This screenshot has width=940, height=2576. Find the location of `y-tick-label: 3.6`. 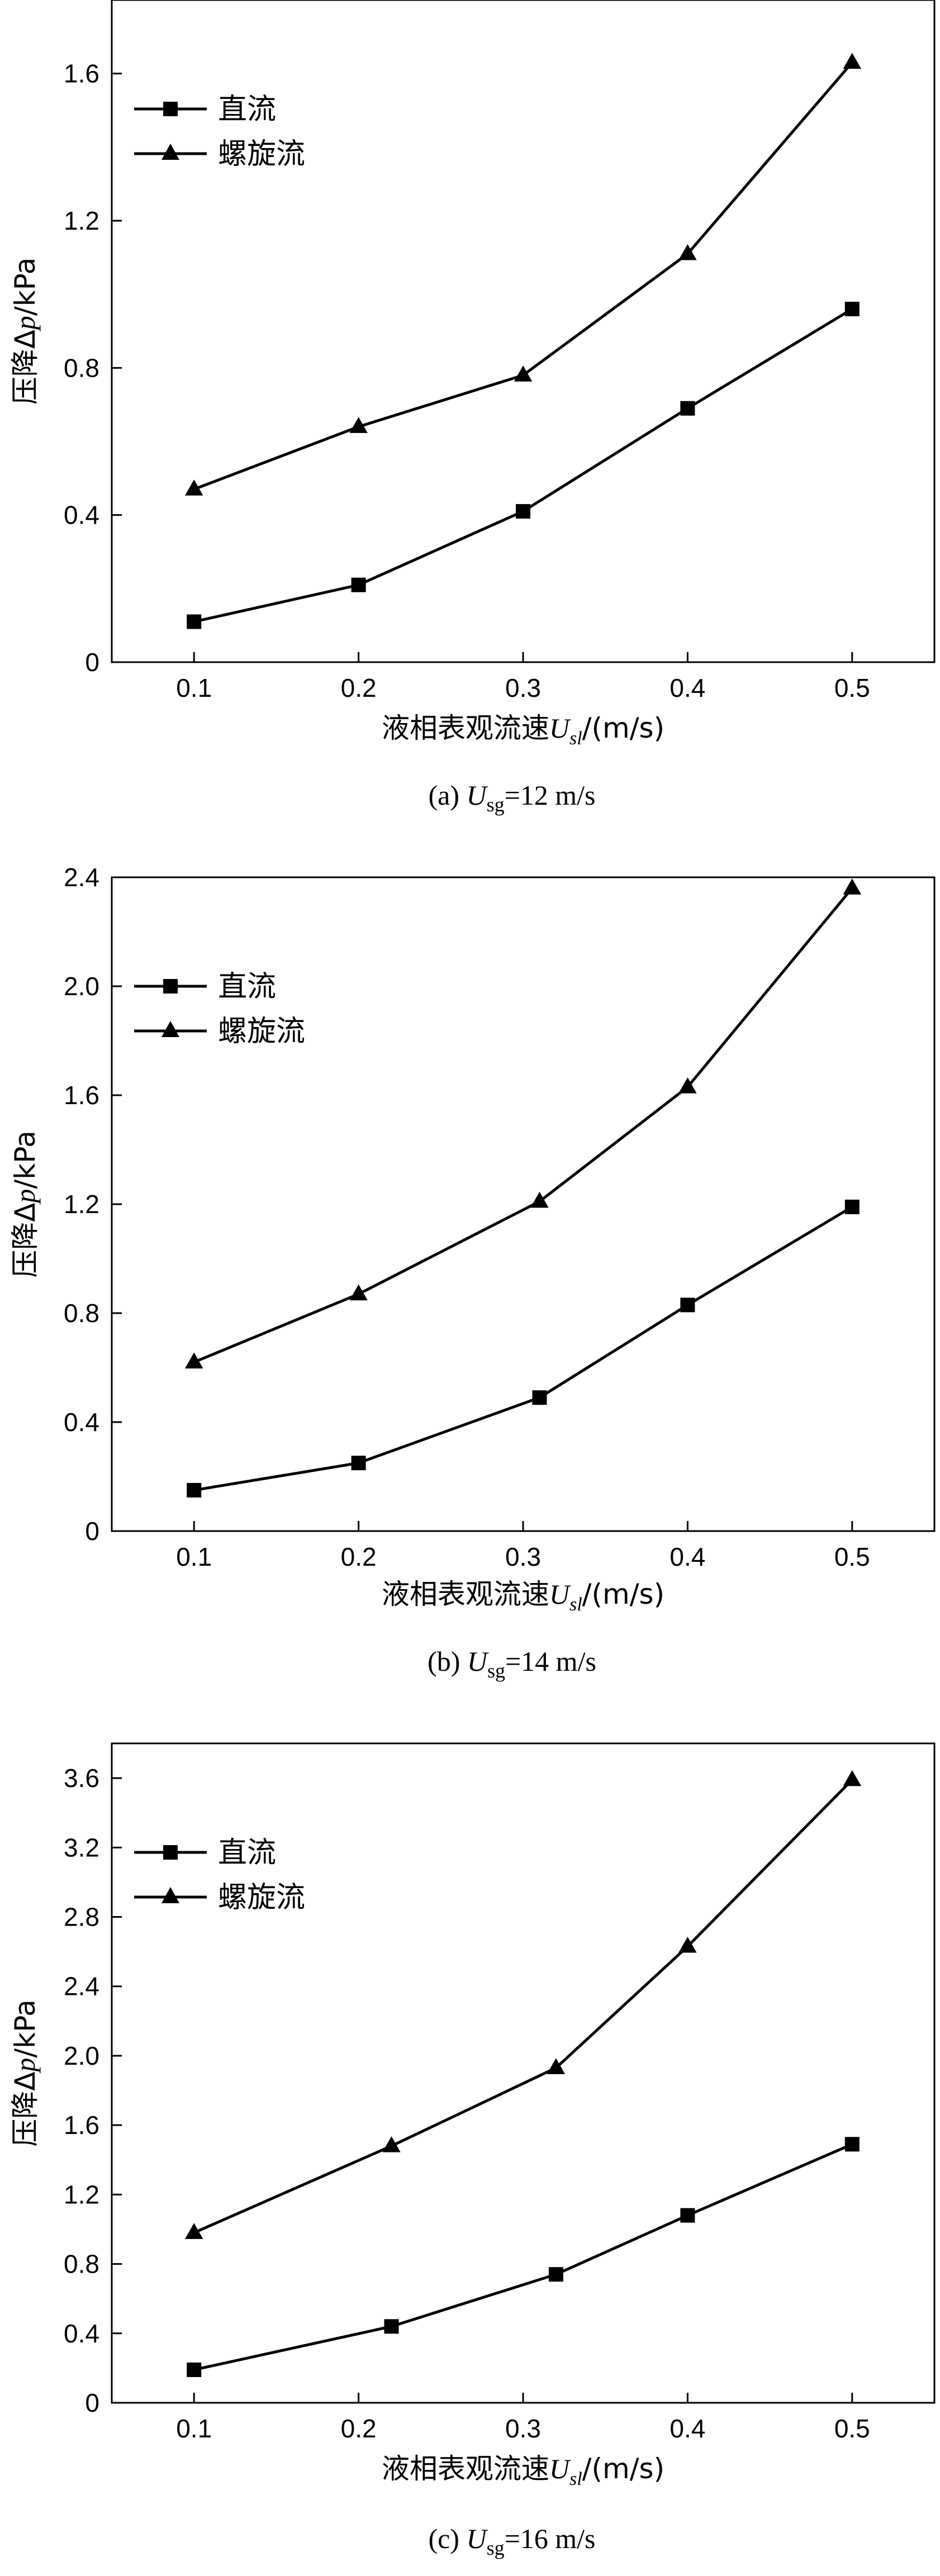

y-tick-label: 3.6 is located at coordinates (82, 1779).